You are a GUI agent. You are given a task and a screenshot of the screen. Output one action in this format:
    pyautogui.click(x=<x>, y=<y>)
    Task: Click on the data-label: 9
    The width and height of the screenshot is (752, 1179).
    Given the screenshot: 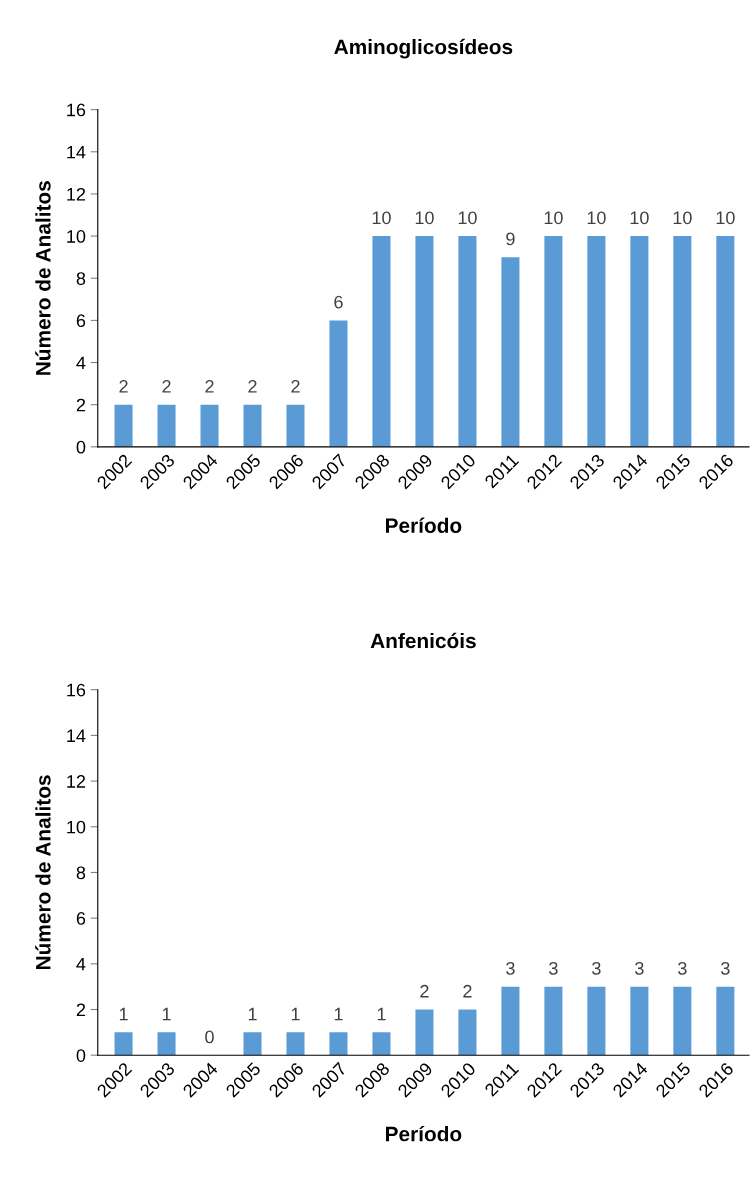 What is the action you would take?
    pyautogui.click(x=510, y=239)
    